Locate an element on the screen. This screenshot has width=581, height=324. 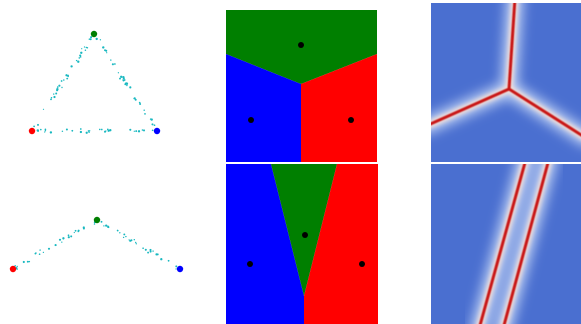
voronoi-panel-bottom is located at coordinates (302, 244).